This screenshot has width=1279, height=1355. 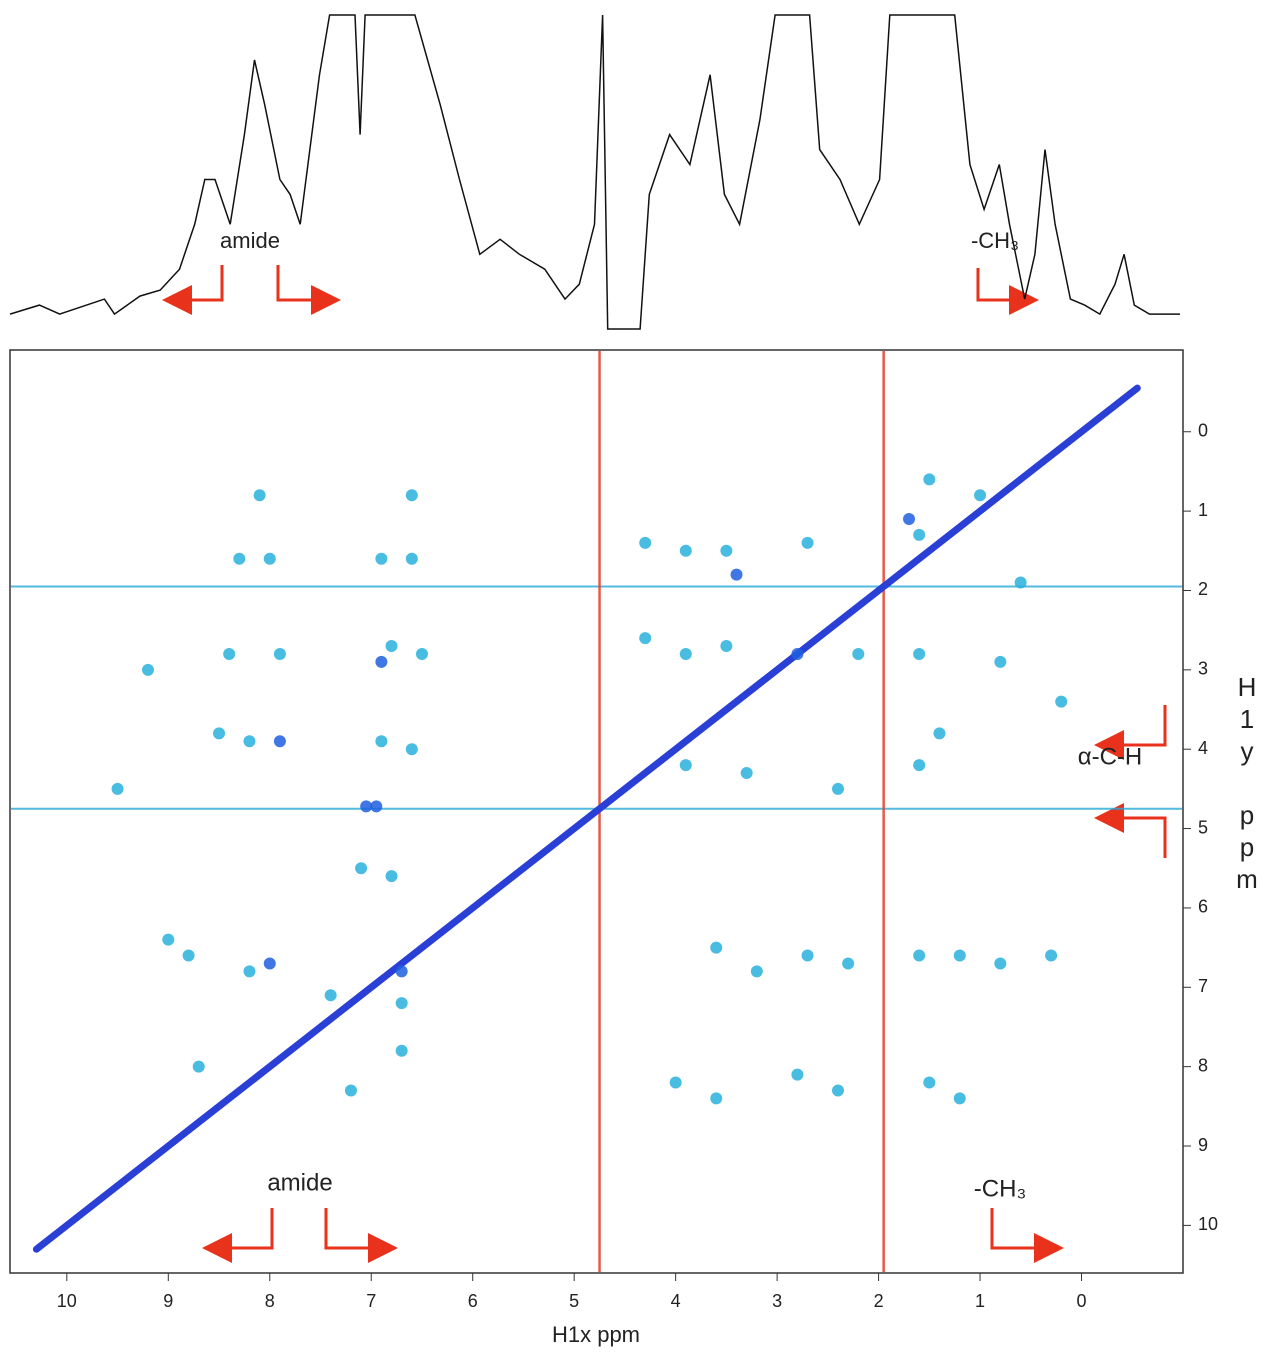 What do you see at coordinates (1203, 510) in the screenshot?
I see `y-tick-label: 1` at bounding box center [1203, 510].